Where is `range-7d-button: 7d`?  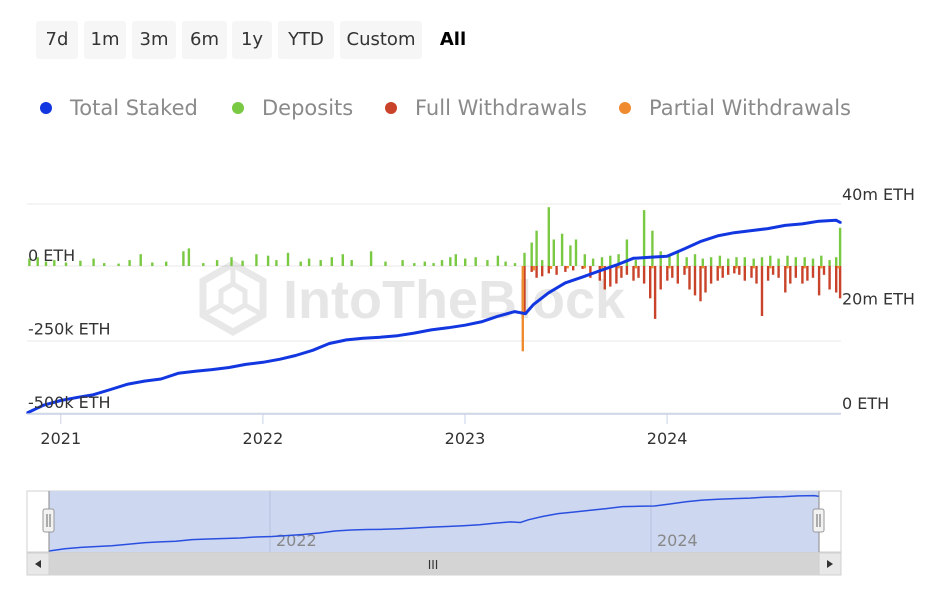 range-7d-button: 7d is located at coordinates (57, 40).